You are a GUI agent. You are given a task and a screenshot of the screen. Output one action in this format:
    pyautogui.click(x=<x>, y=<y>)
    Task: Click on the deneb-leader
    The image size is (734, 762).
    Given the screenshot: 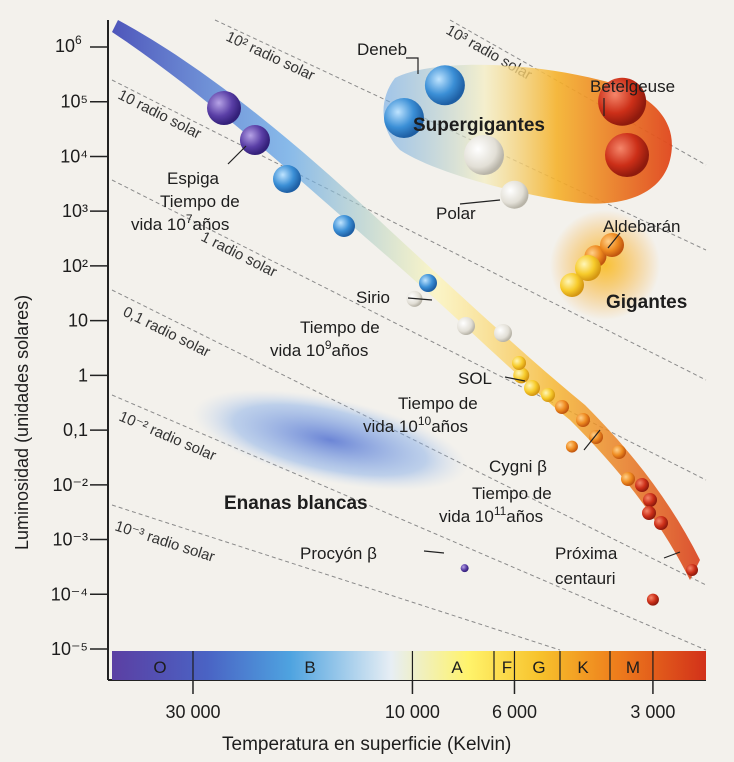 What is the action you would take?
    pyautogui.click(x=412, y=65)
    